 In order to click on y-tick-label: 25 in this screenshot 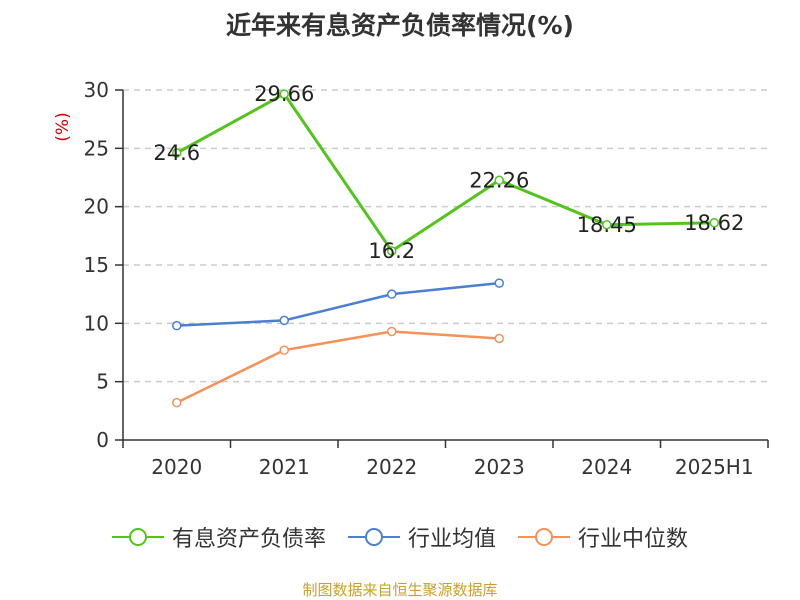, I will do `click(96, 148)`.